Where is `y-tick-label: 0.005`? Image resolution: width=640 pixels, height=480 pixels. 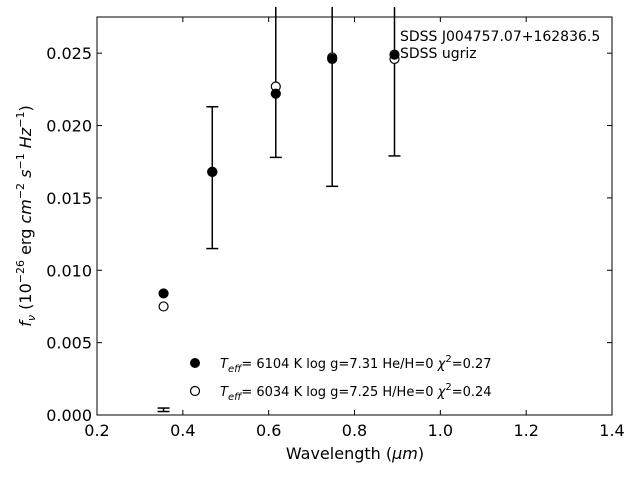 y-tick-label: 0.005 is located at coordinates (69, 343).